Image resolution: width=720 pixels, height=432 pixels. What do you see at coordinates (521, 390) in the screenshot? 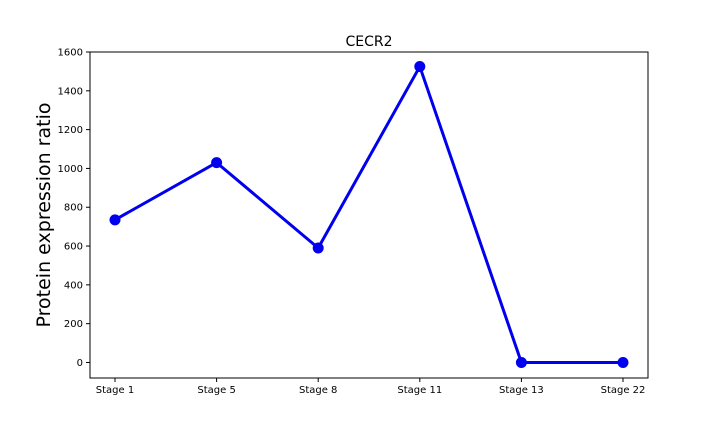
I see `x-tick-label: Stage 13` at bounding box center [521, 390].